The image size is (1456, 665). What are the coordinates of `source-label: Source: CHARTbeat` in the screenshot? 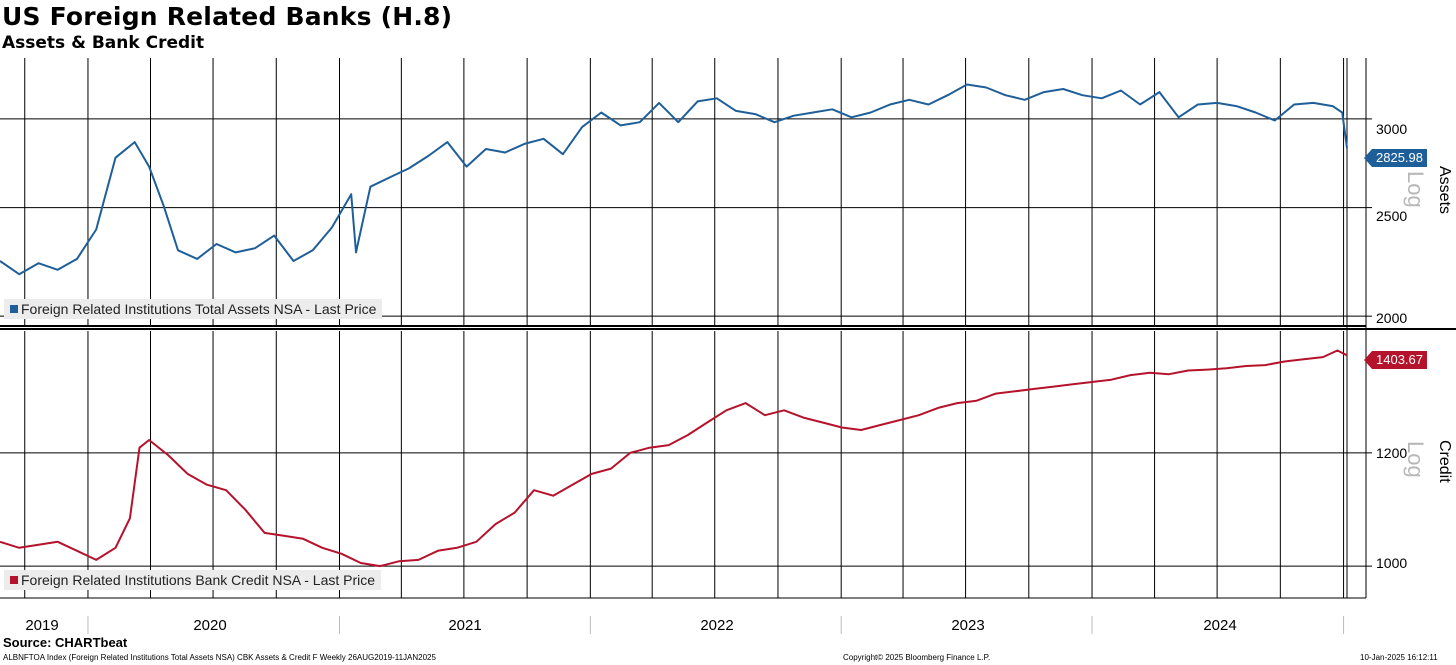 It's located at (65, 642).